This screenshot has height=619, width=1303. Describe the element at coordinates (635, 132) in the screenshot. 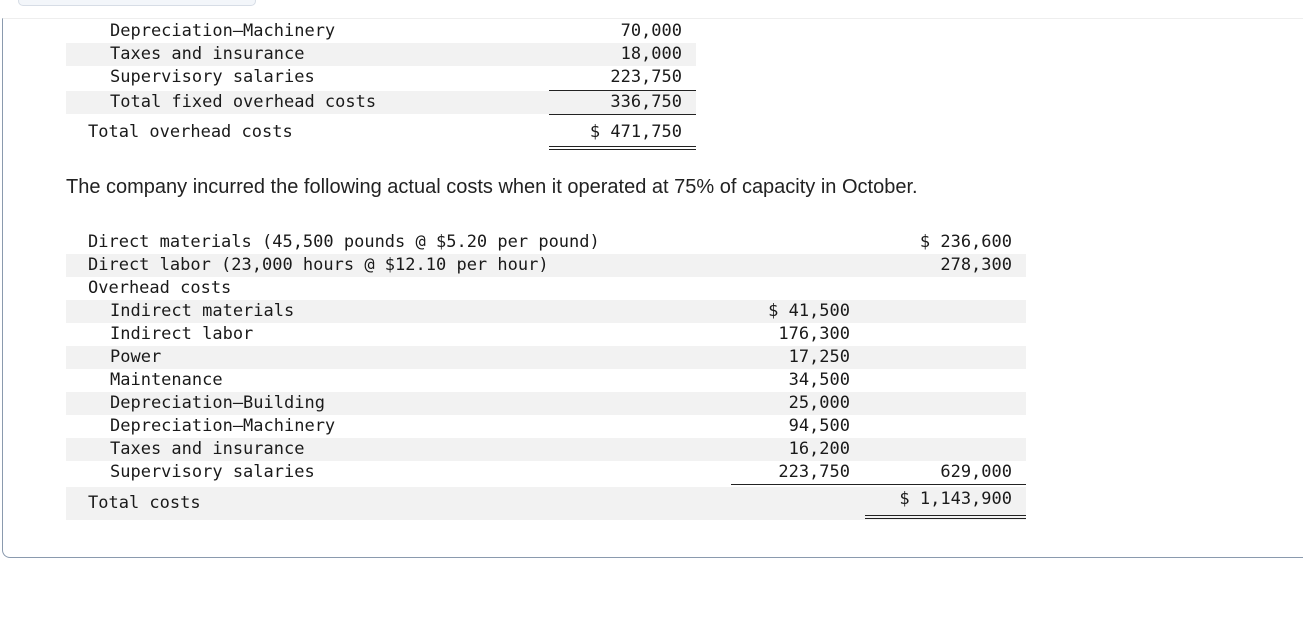

I see `total-value: $ 471,750` at that location.